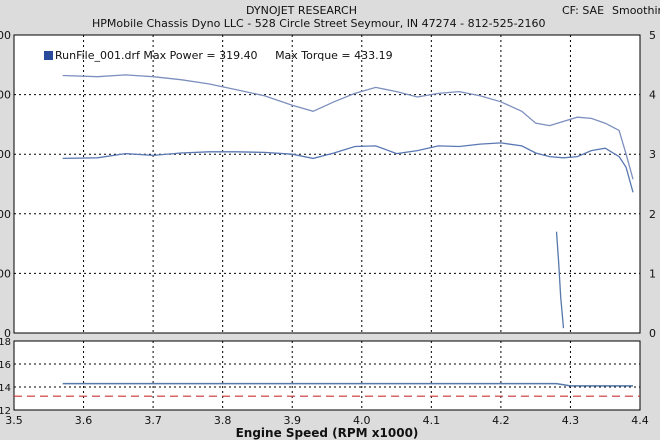 The image size is (660, 440). I want to click on y-tick-label-right: 5, so click(652, 35).